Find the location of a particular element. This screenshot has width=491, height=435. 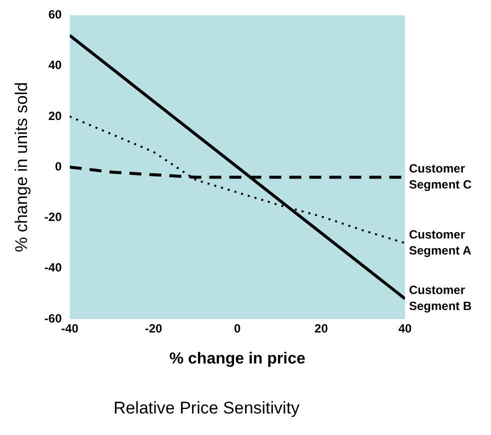

y-tick-label: 60 is located at coordinates (55, 15).